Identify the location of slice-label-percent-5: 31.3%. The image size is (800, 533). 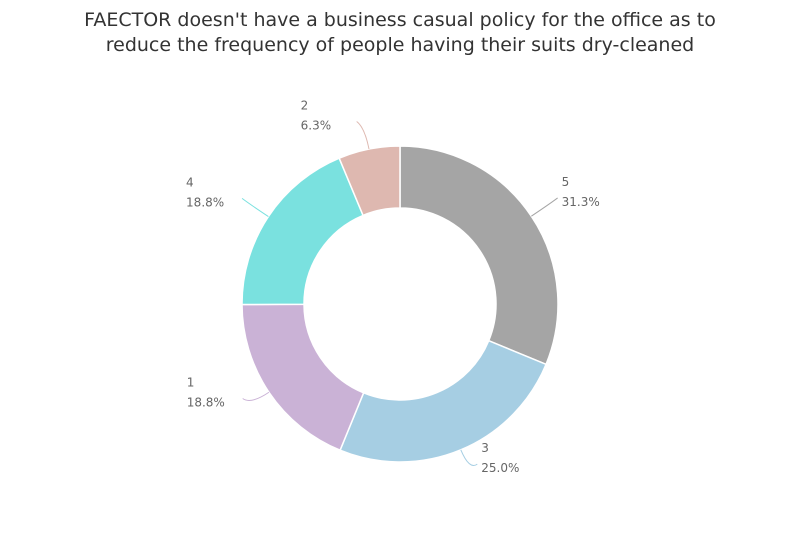
(581, 202).